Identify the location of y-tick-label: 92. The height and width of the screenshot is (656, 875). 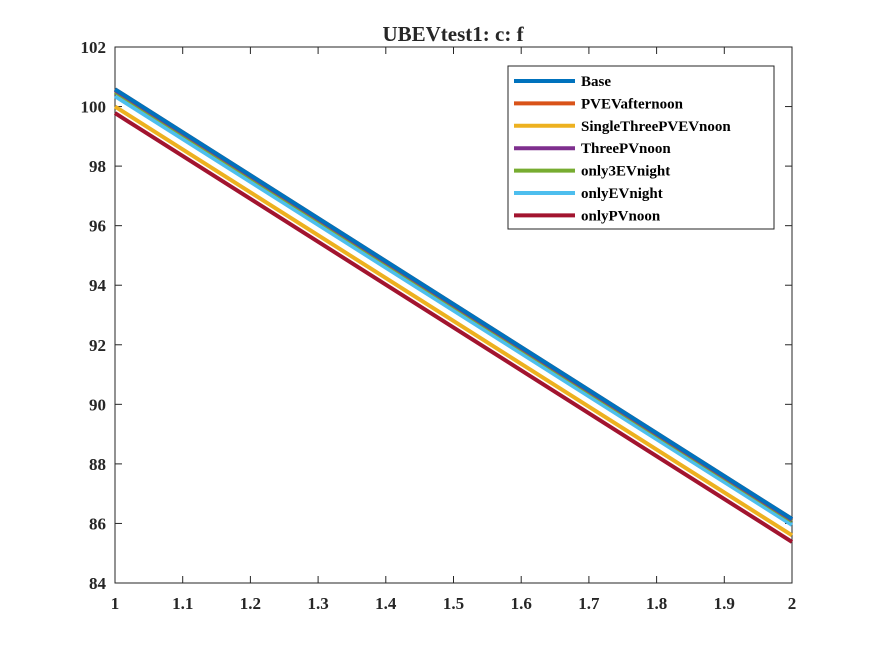
(97, 345).